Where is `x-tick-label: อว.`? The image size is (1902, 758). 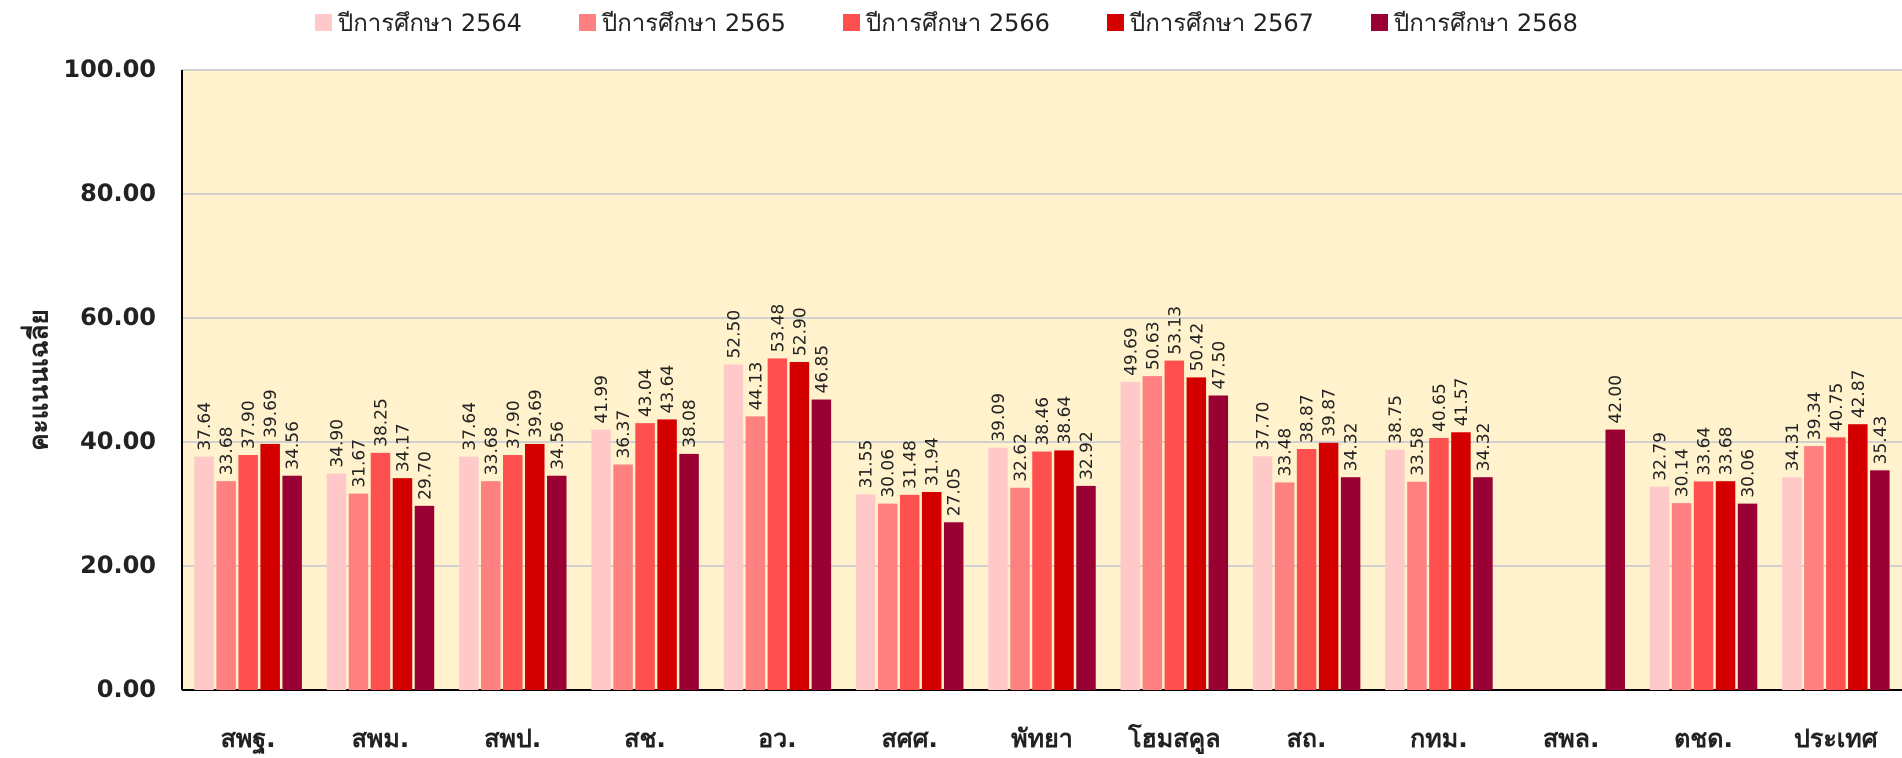 x-tick-label: อว. is located at coordinates (777, 738).